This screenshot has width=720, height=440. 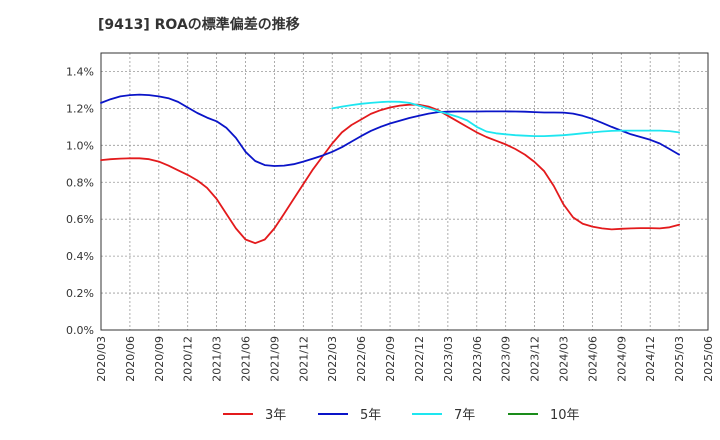 What do you see at coordinates (80, 293) in the screenshot?
I see `y-tick-label: 0.2%` at bounding box center [80, 293].